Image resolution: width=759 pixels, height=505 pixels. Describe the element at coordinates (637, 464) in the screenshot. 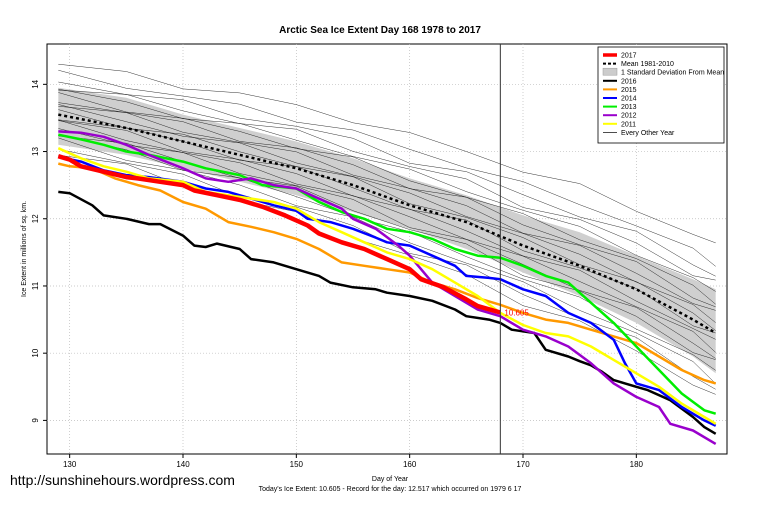

I see `x-tick-label: 180` at that location.